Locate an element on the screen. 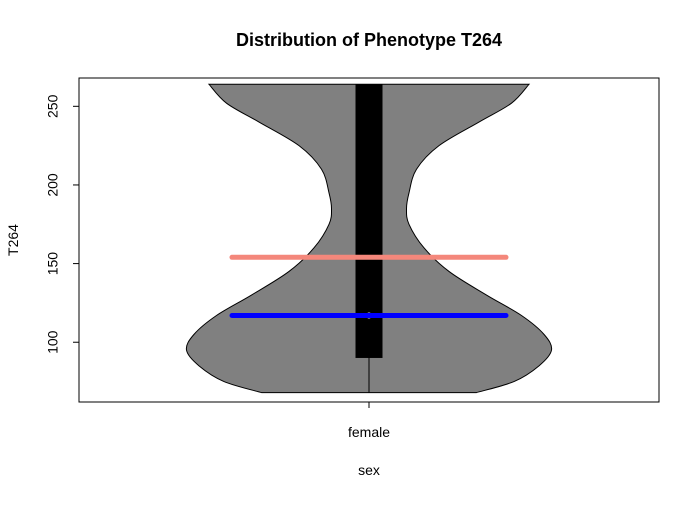  x-axis-title: sex is located at coordinates (369, 470).